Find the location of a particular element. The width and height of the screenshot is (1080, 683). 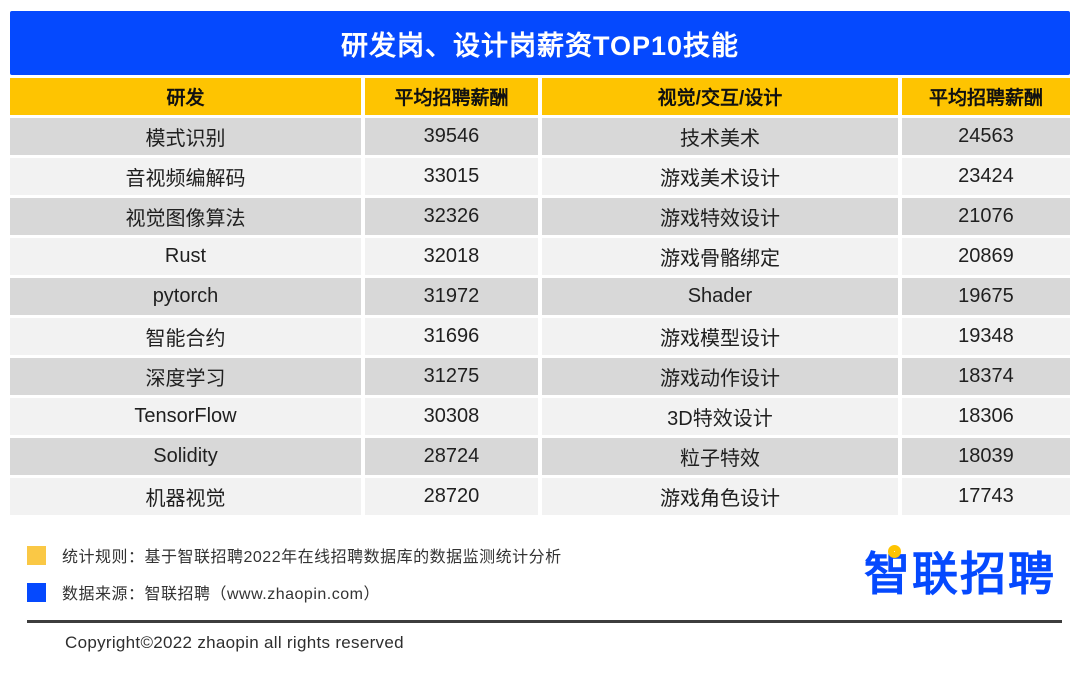

rd-salary-cell: 28724 is located at coordinates (451, 456).